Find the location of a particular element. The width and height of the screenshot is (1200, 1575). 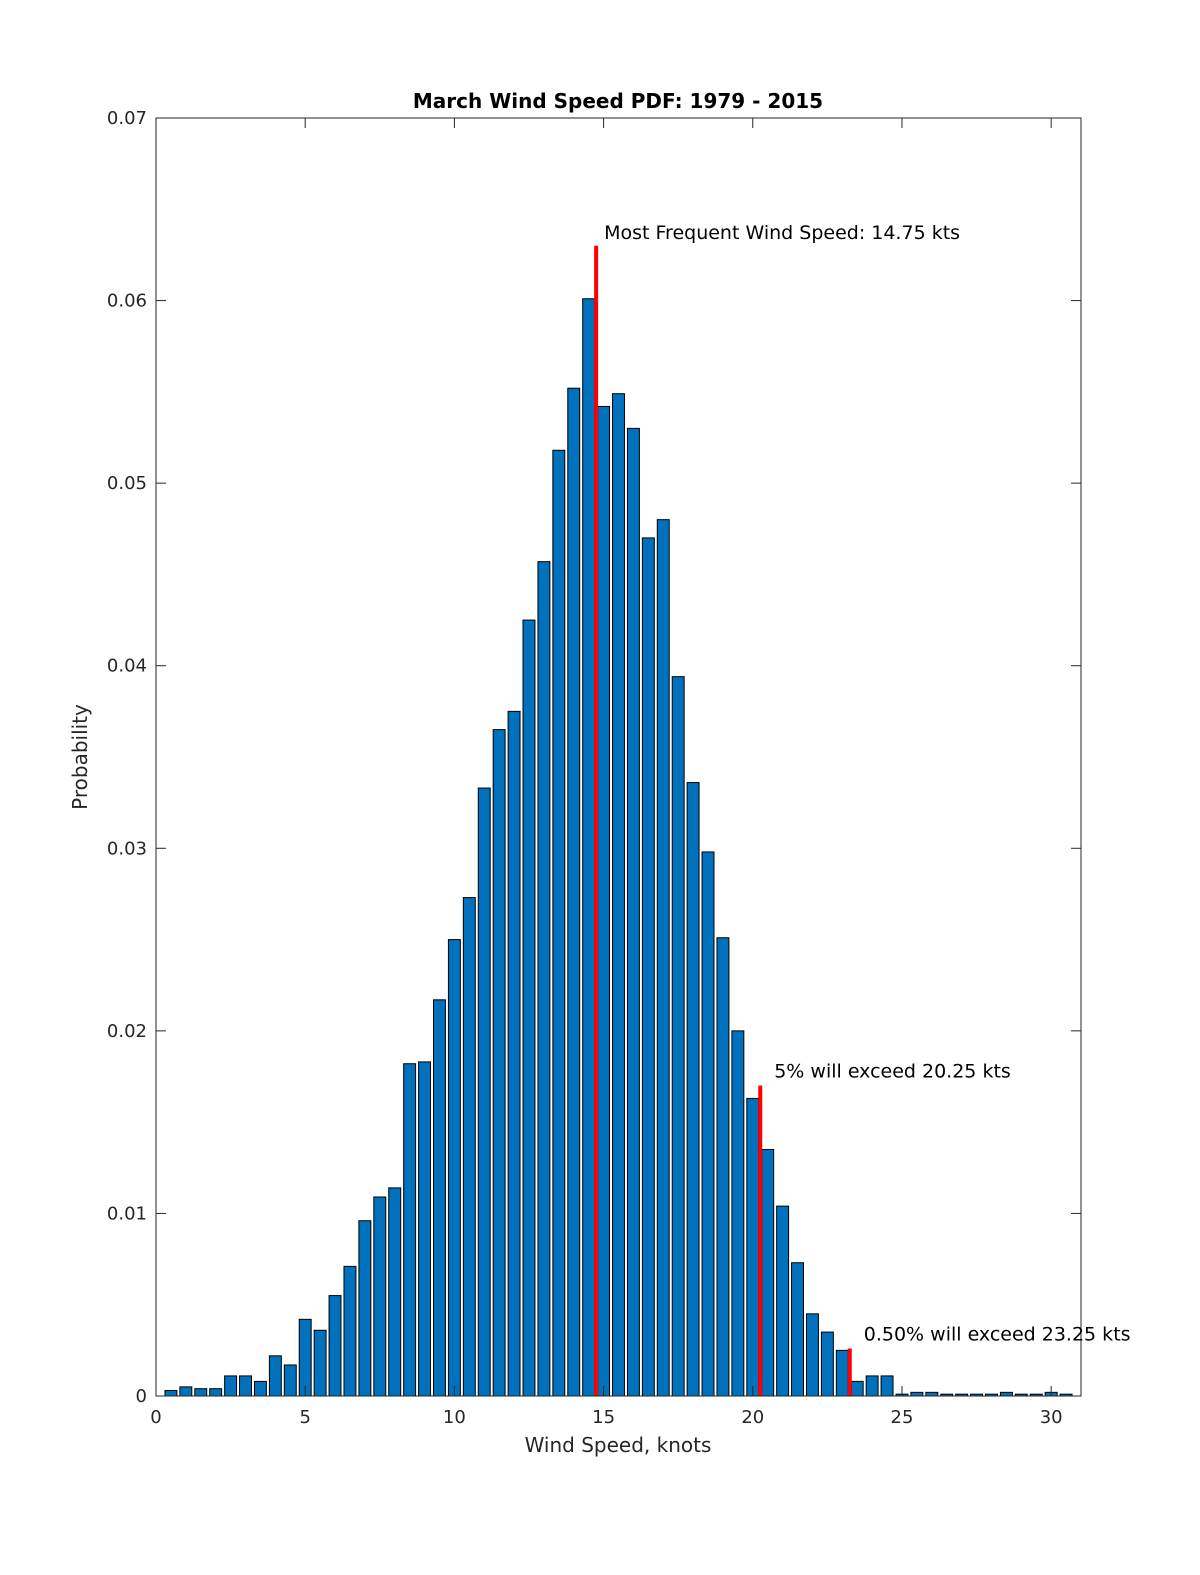

y-tick-label: 0 is located at coordinates (141, 1396).